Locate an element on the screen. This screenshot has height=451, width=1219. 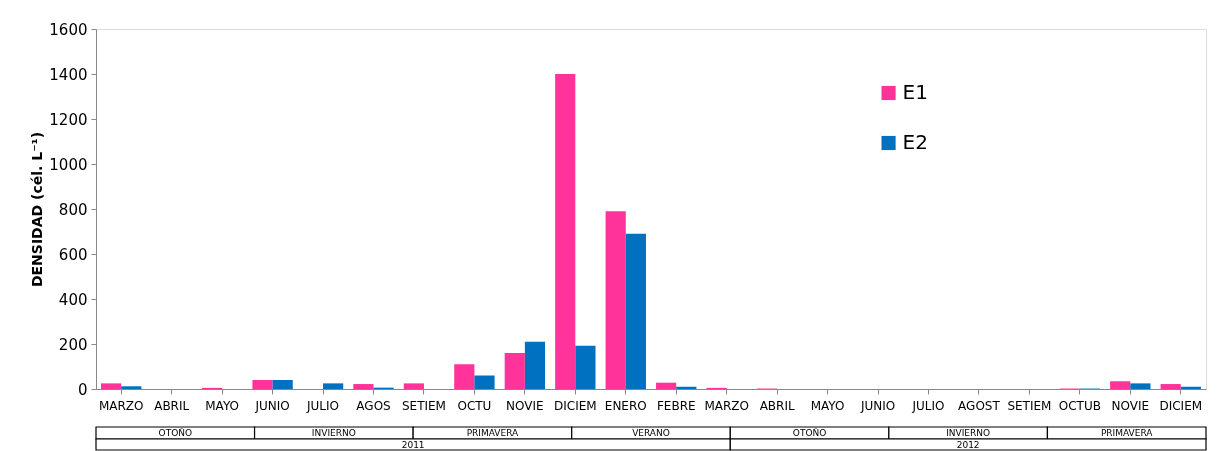
legend-label: E1 is located at coordinates (915, 92).